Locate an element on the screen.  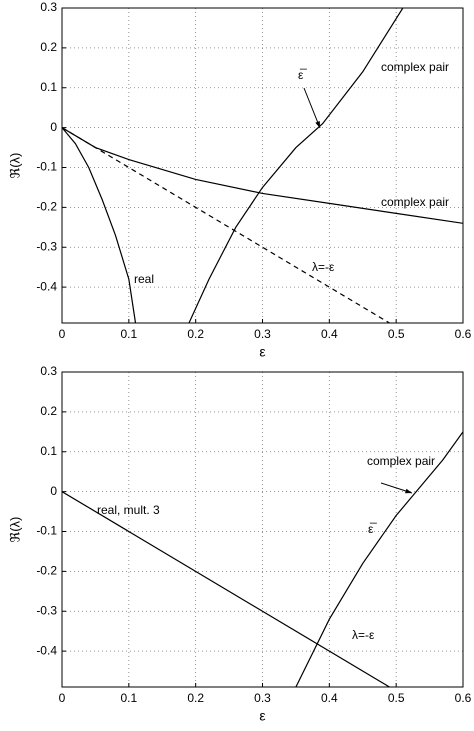
arrow is located at coordinates (312, 108).